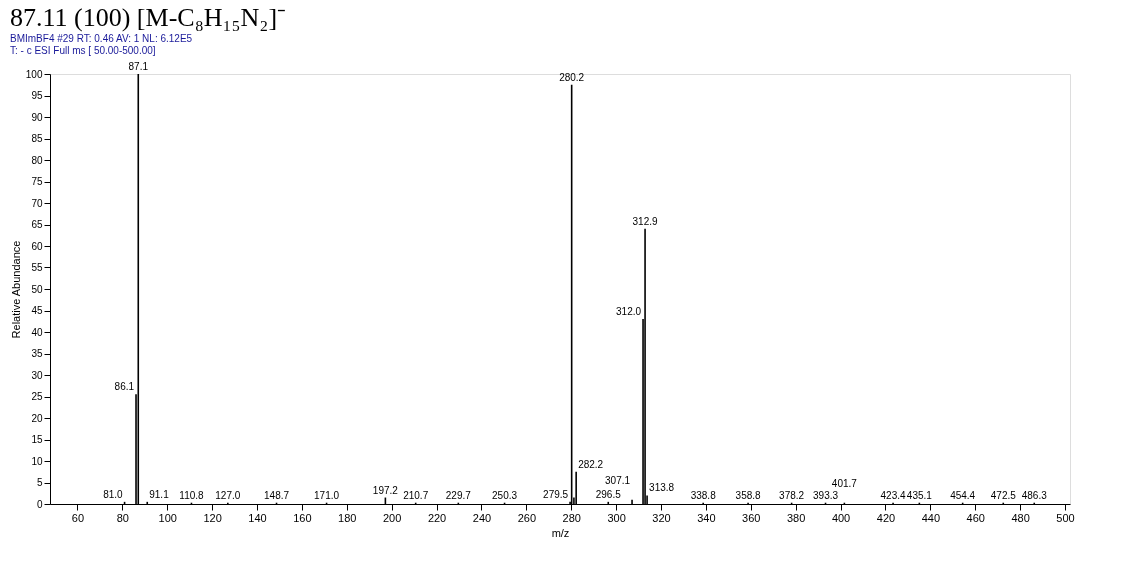  I want to click on annotation: 307.1, so click(618, 480).